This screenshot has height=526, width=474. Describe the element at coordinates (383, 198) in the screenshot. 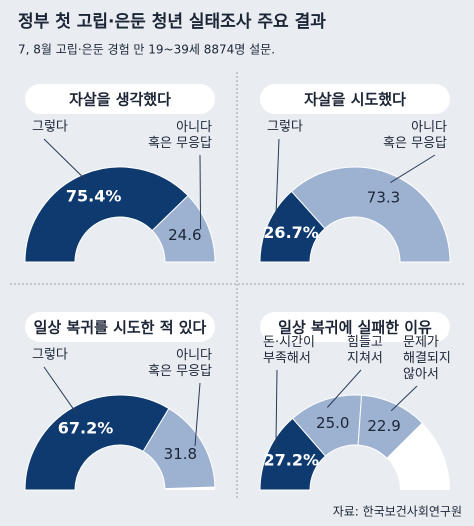

I see `value-label: 73.3` at that location.